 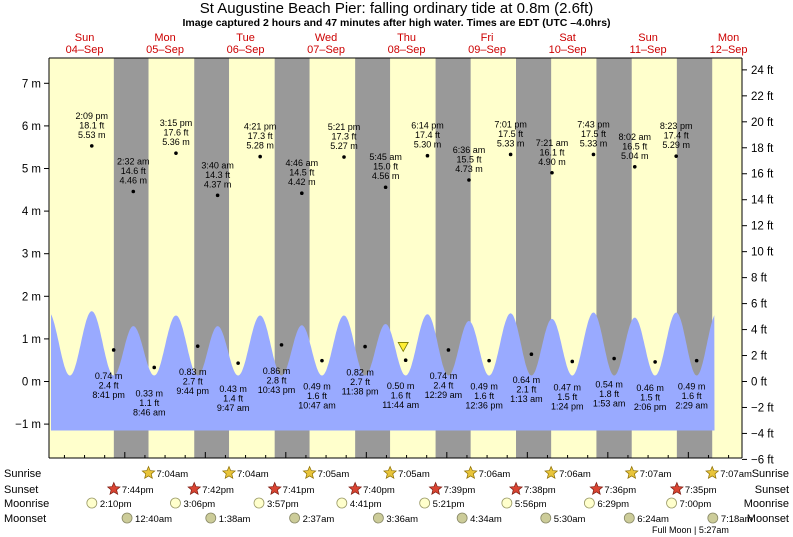 I want to click on high-tide-metres: 5.53 m, so click(x=92, y=135).